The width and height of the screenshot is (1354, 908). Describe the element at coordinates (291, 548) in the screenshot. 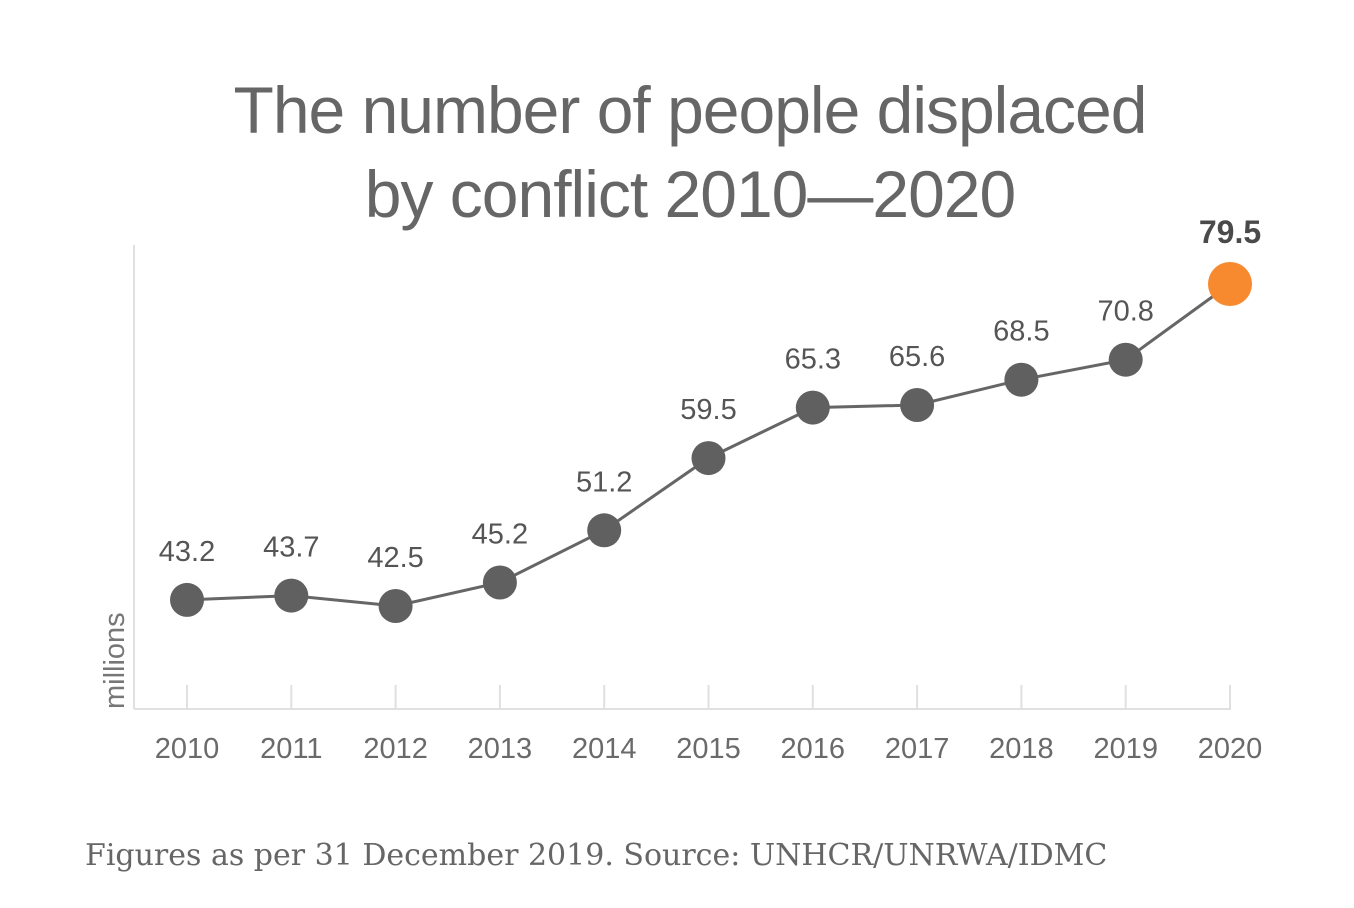

I see `data-label-2011: 43.7` at that location.